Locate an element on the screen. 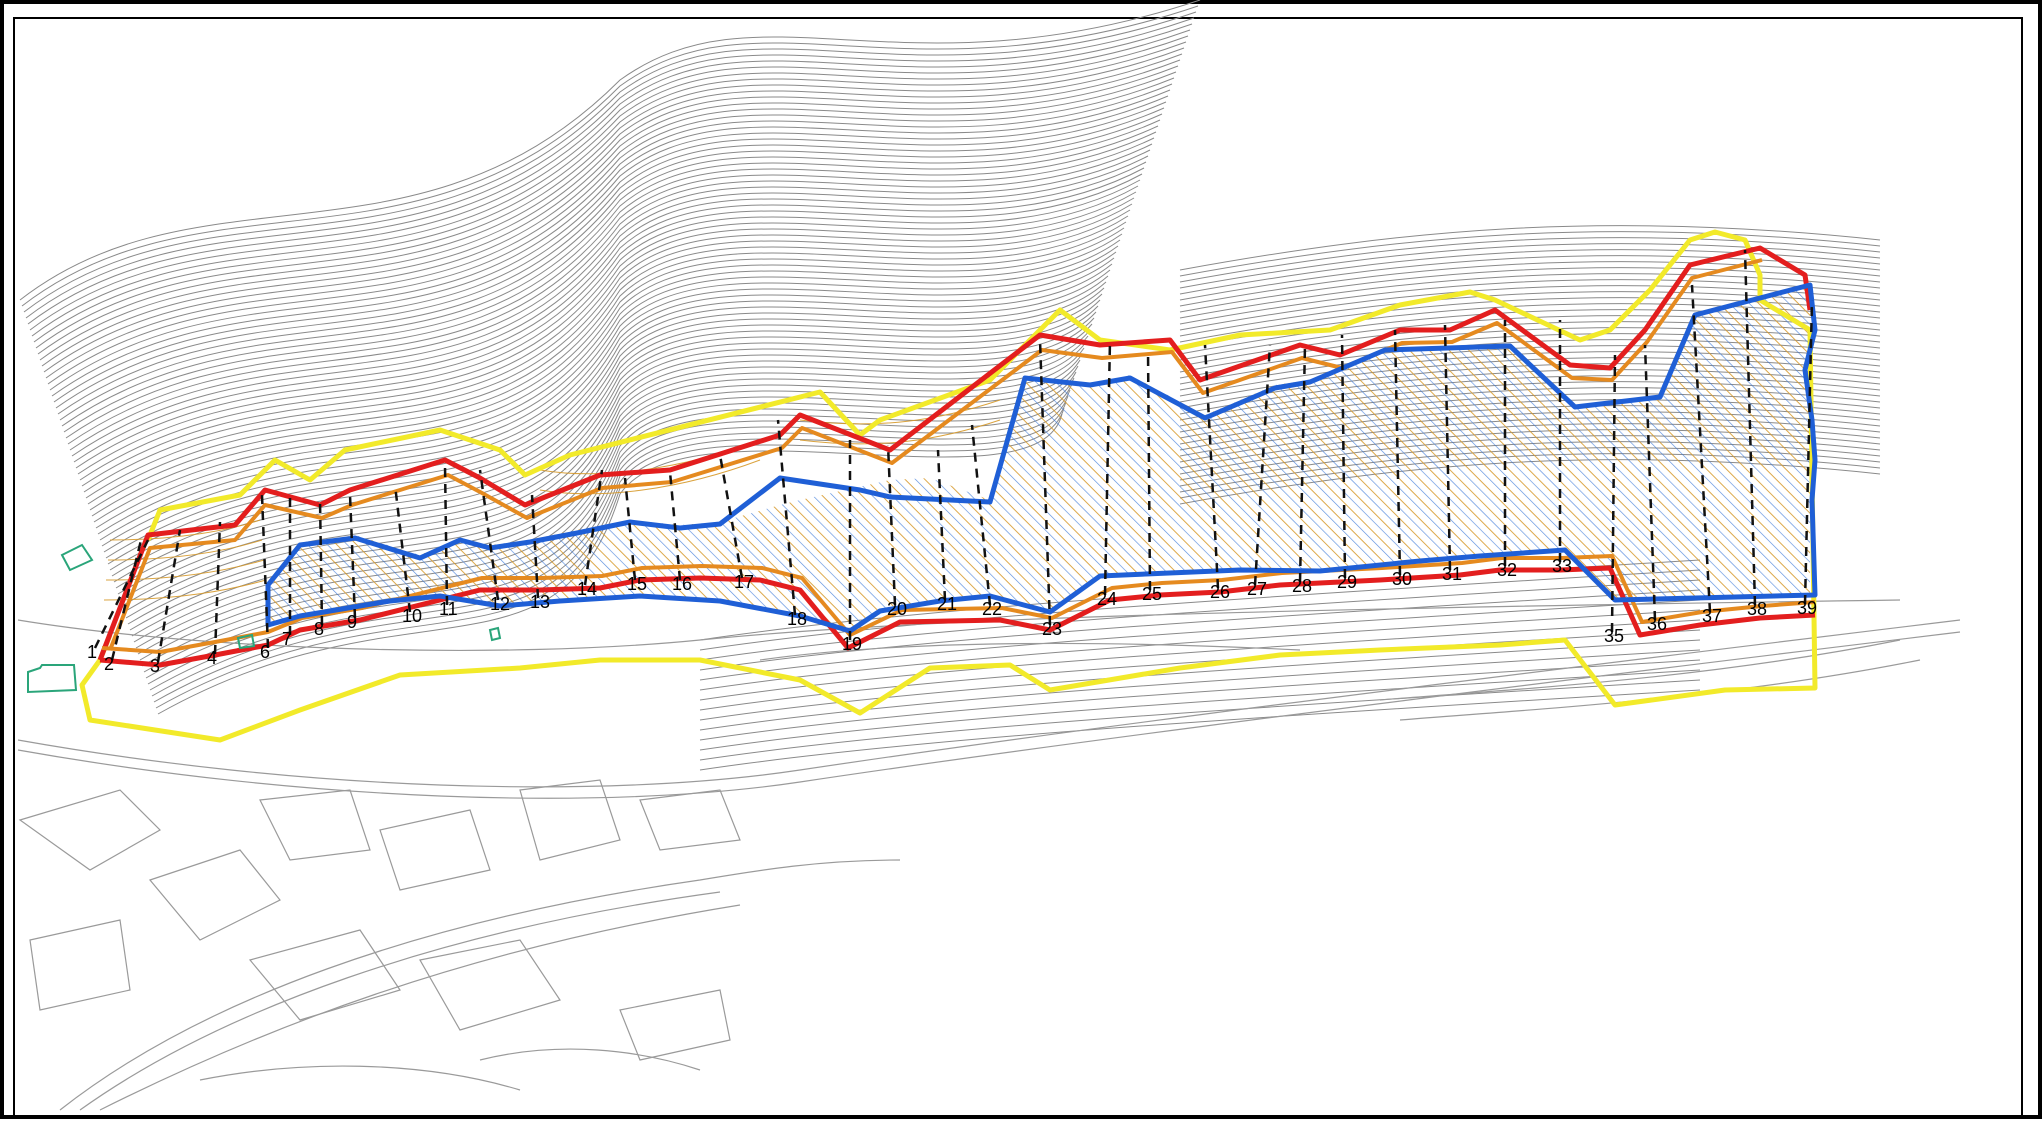 The image size is (2042, 1124). section-label: 20 is located at coordinates (897, 609).